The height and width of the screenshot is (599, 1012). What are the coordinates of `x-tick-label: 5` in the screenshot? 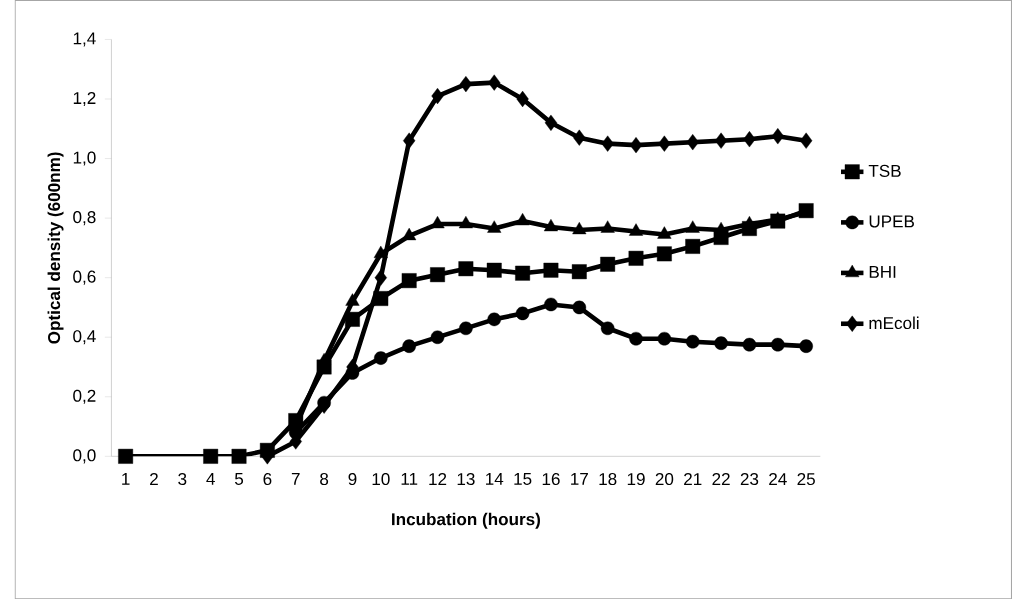 It's located at (239, 478).